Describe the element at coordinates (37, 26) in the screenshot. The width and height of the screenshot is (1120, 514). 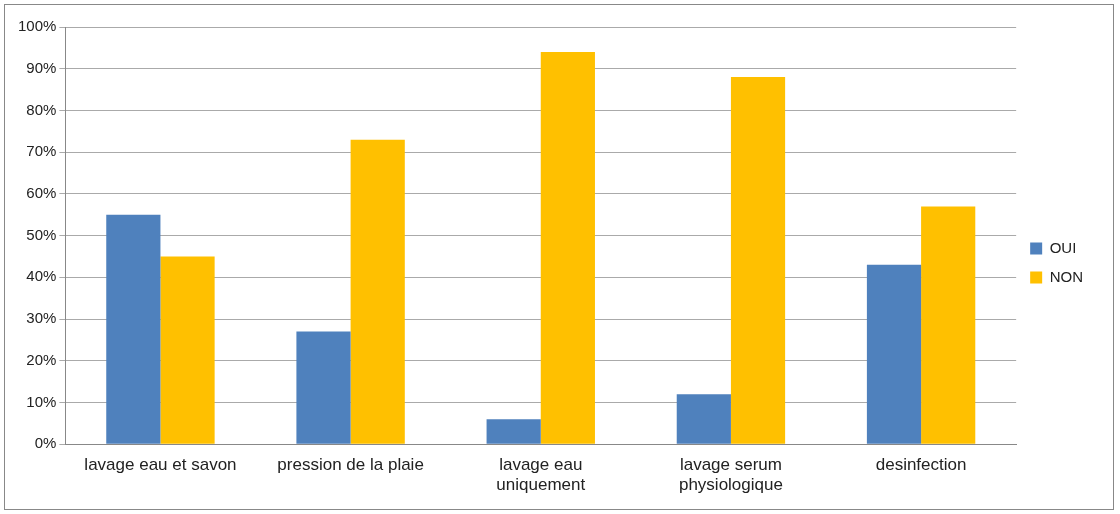
I see `y-tick-label: 100%` at that location.